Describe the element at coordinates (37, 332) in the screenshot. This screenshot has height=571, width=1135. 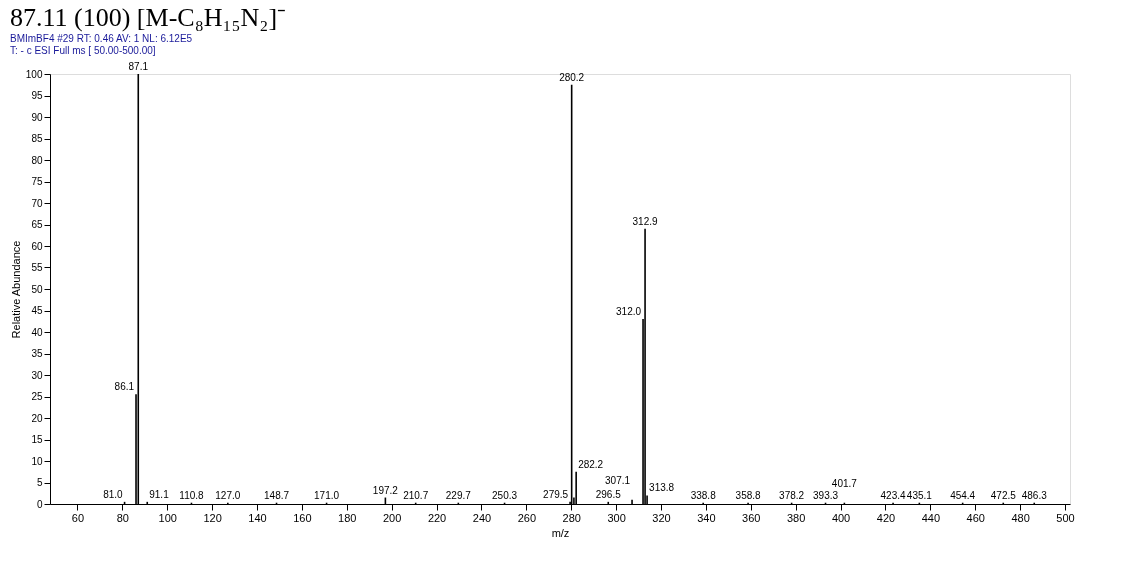
I see `y-tick-label: 40` at that location.